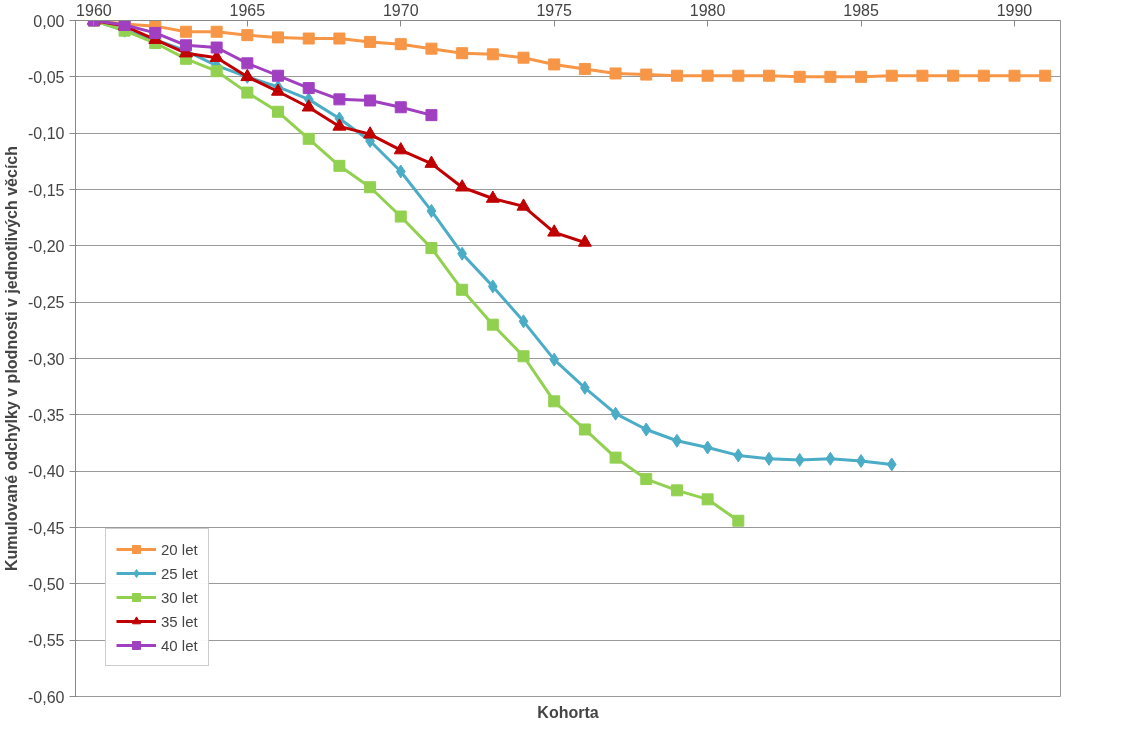  Describe the element at coordinates (179, 621) in the screenshot. I see `legend-label: 35 let` at that location.